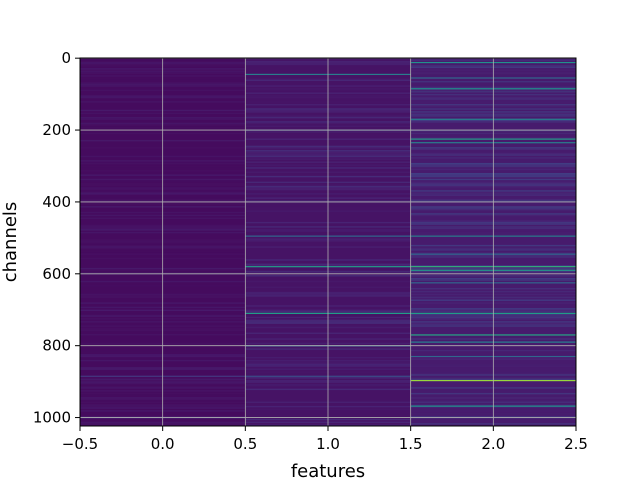 This screenshot has width=640, height=480. What do you see at coordinates (56, 238) in the screenshot?
I see `y-axis-ticks: 0 200 400 600 800 1000` at bounding box center [56, 238].